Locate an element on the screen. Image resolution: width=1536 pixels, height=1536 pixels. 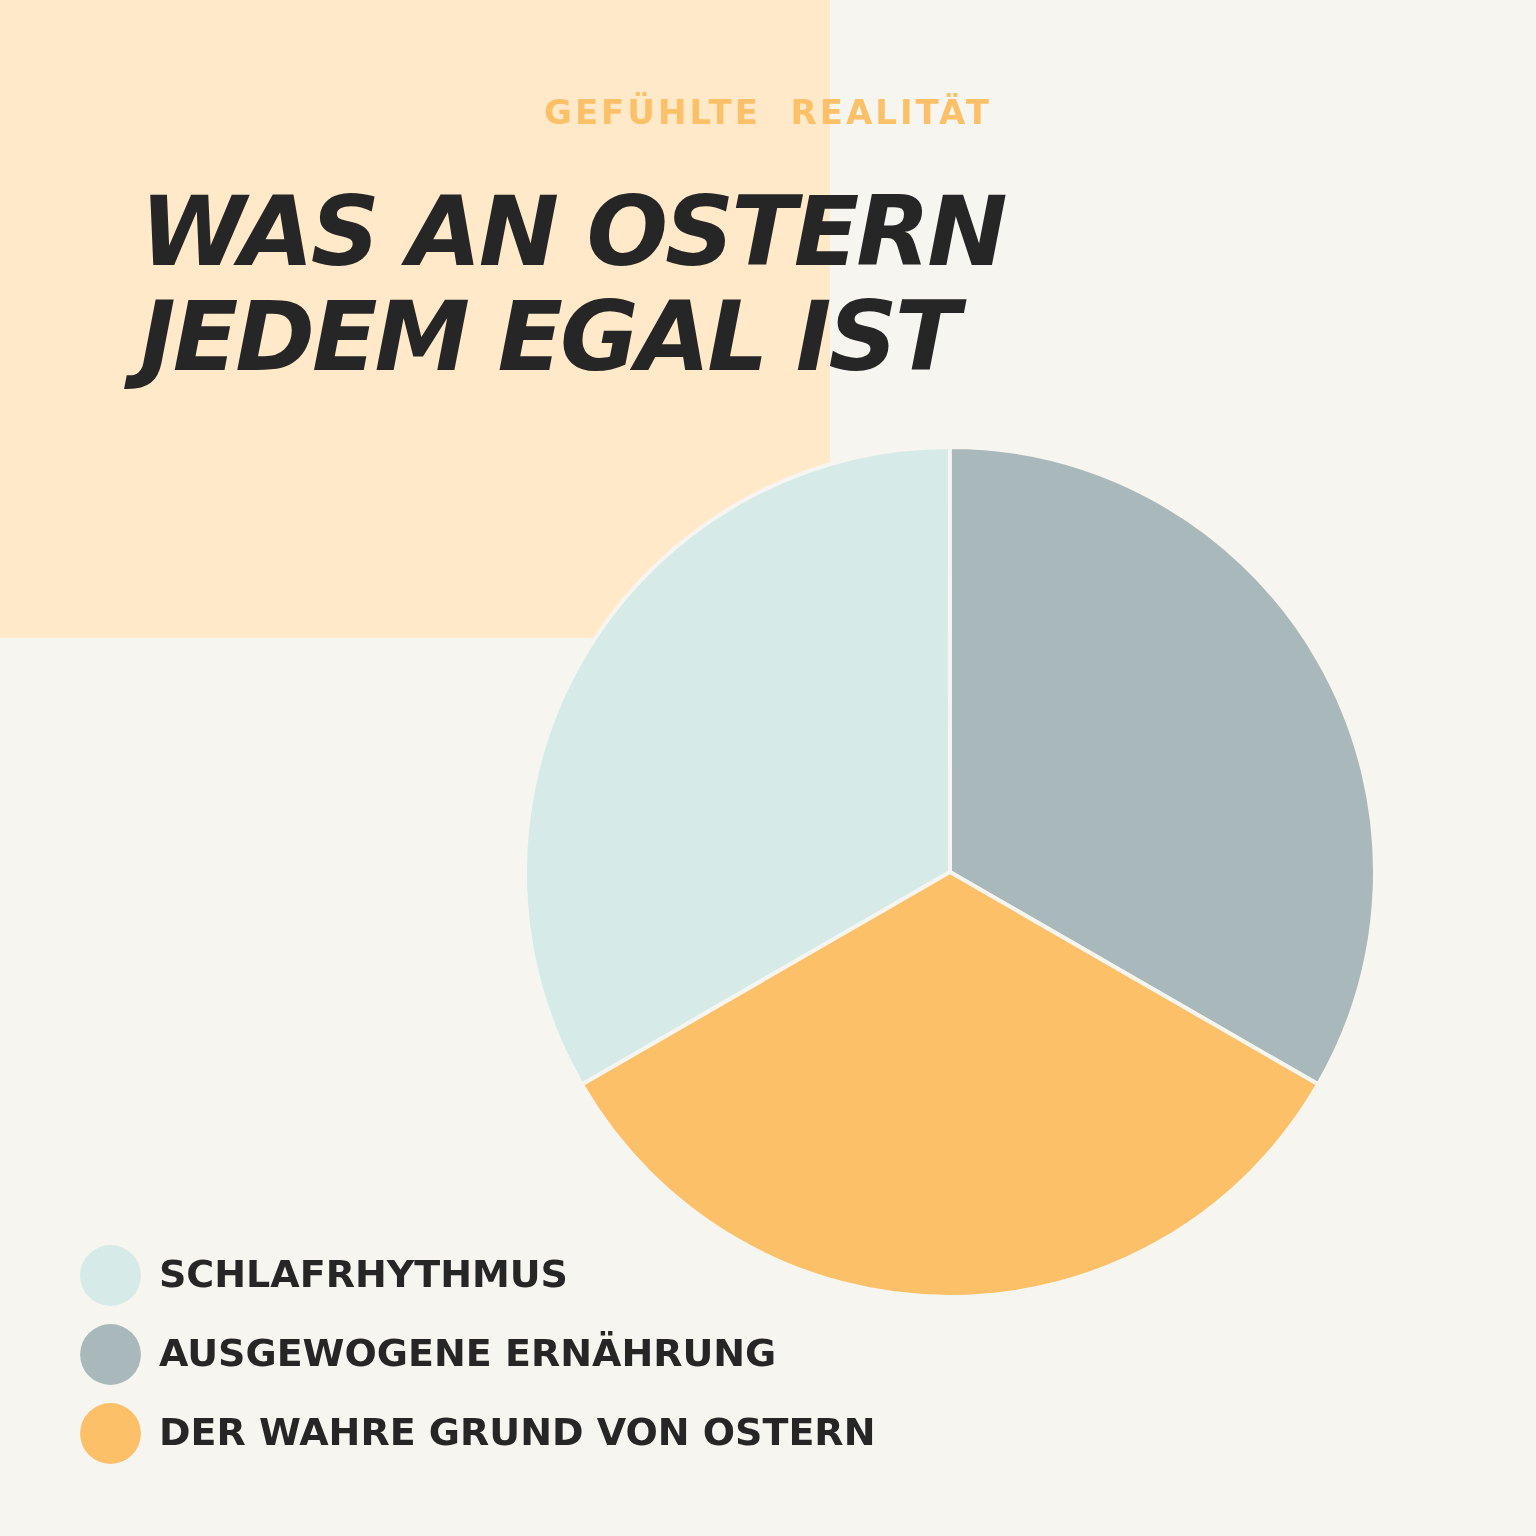
legend-label: AUSGEWOGENE ERNÄHRUNG is located at coordinates (468, 1352).